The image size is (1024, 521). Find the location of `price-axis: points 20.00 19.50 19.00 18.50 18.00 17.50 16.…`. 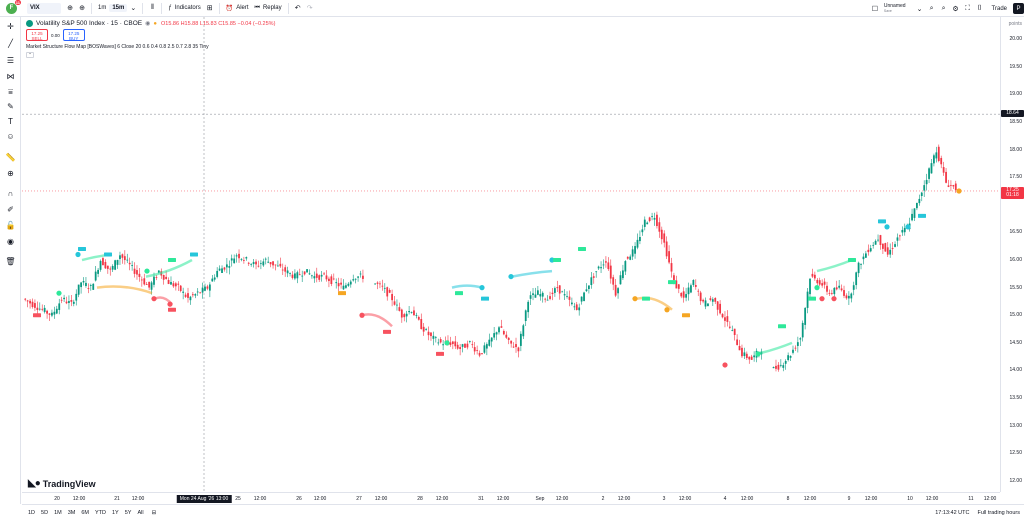

price-axis: points 20.00 19.50 19.00 18.50 18.00 17.50 16.… is located at coordinates (1012, 254).